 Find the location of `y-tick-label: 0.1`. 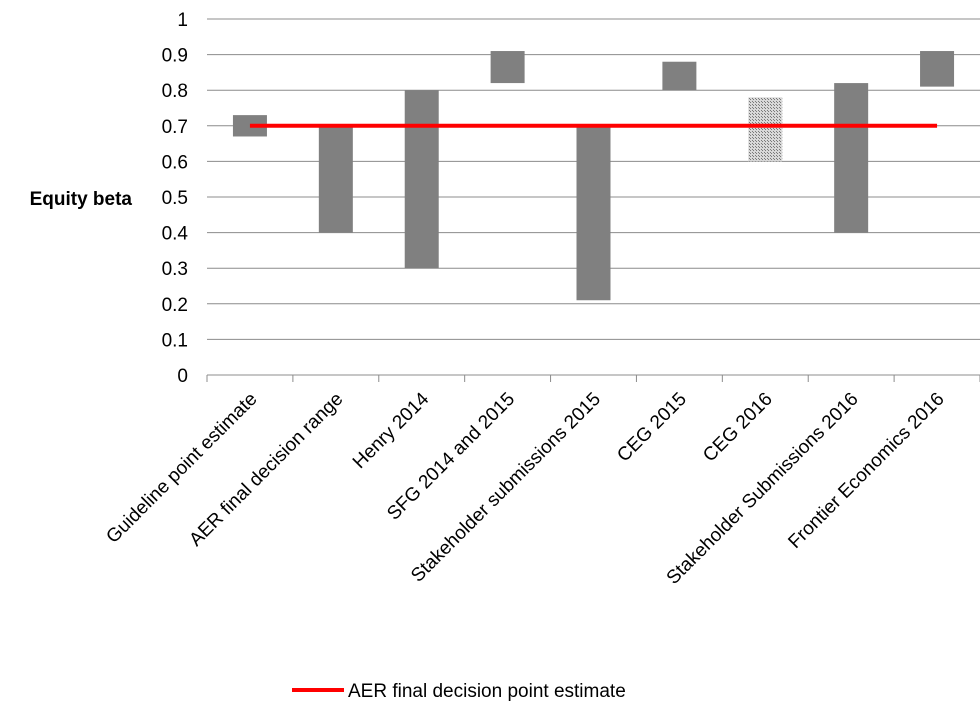

y-tick-label: 0.1 is located at coordinates (175, 340).